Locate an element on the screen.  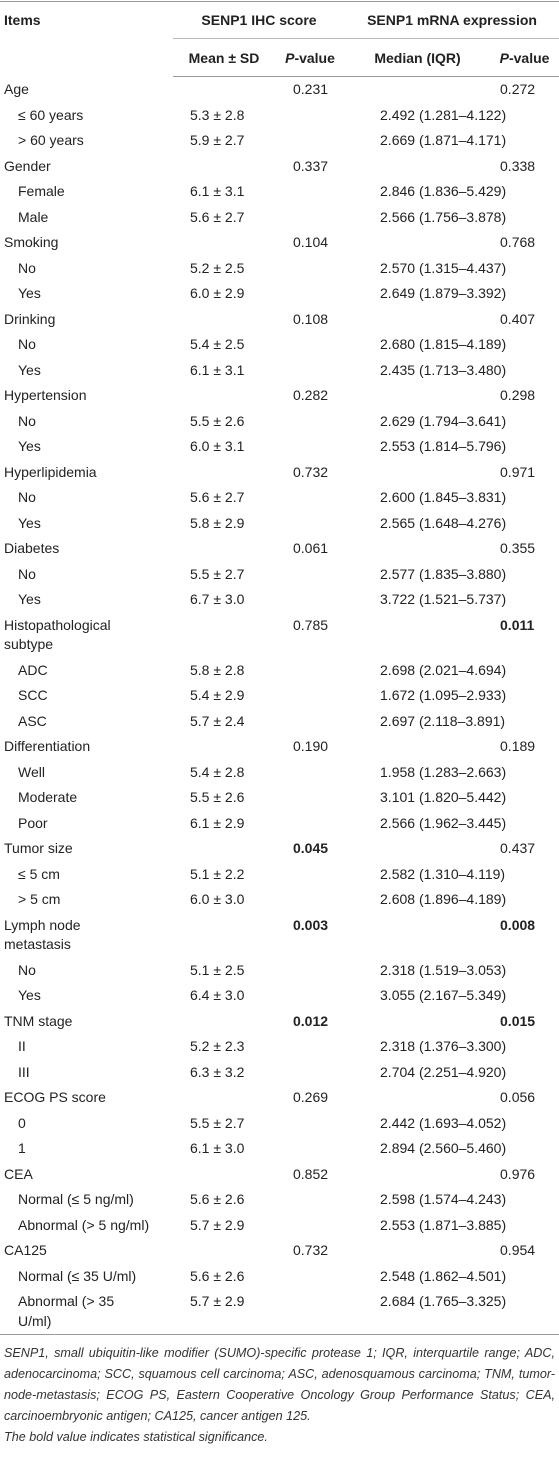
p-value: 0.190 is located at coordinates (311, 746).